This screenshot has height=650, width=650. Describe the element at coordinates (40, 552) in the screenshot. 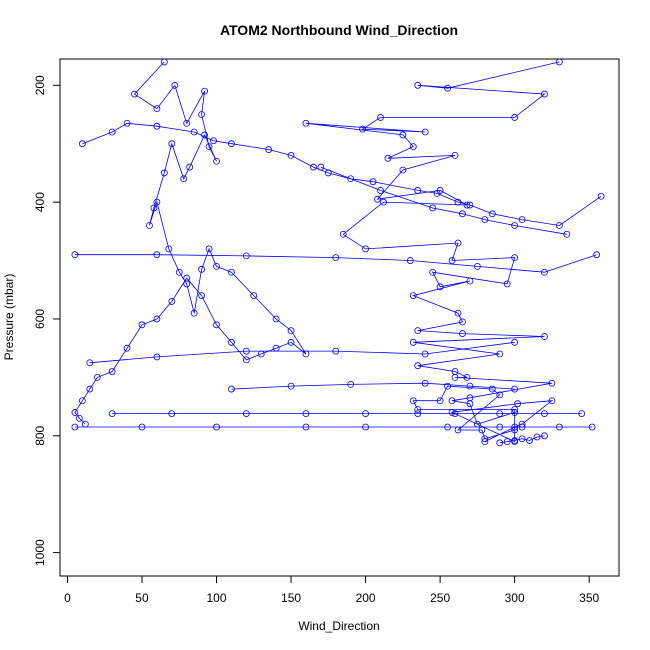

I see `y-tick-label: 1000` at that location.